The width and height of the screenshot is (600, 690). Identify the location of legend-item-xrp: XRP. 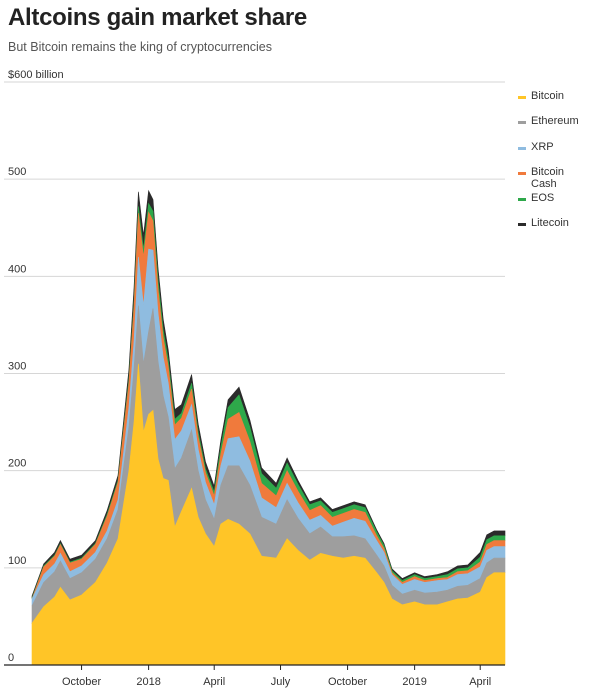
(558, 153).